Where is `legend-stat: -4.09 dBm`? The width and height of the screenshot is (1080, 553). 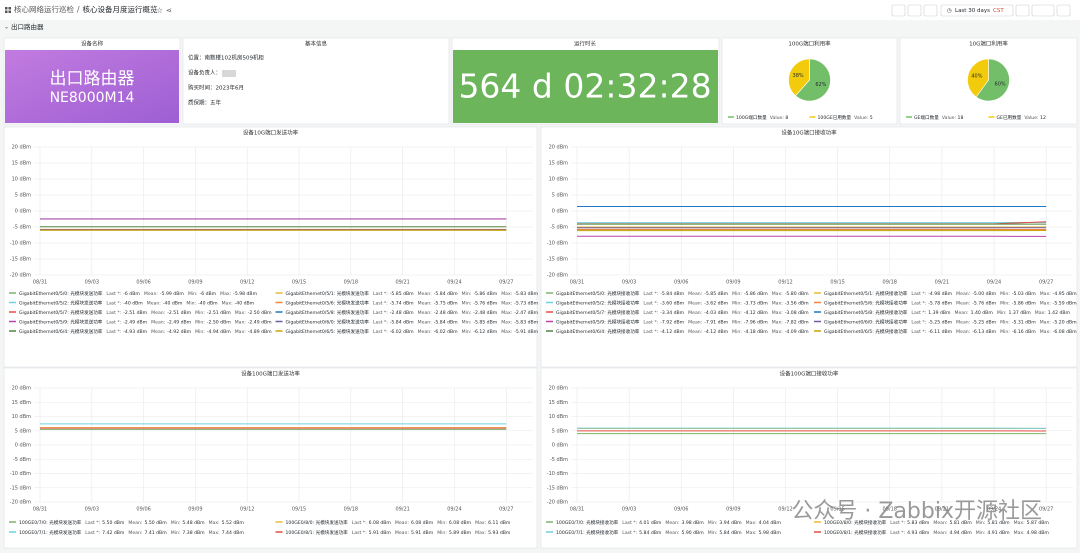
legend-stat: -4.09 dBm is located at coordinates (797, 332).